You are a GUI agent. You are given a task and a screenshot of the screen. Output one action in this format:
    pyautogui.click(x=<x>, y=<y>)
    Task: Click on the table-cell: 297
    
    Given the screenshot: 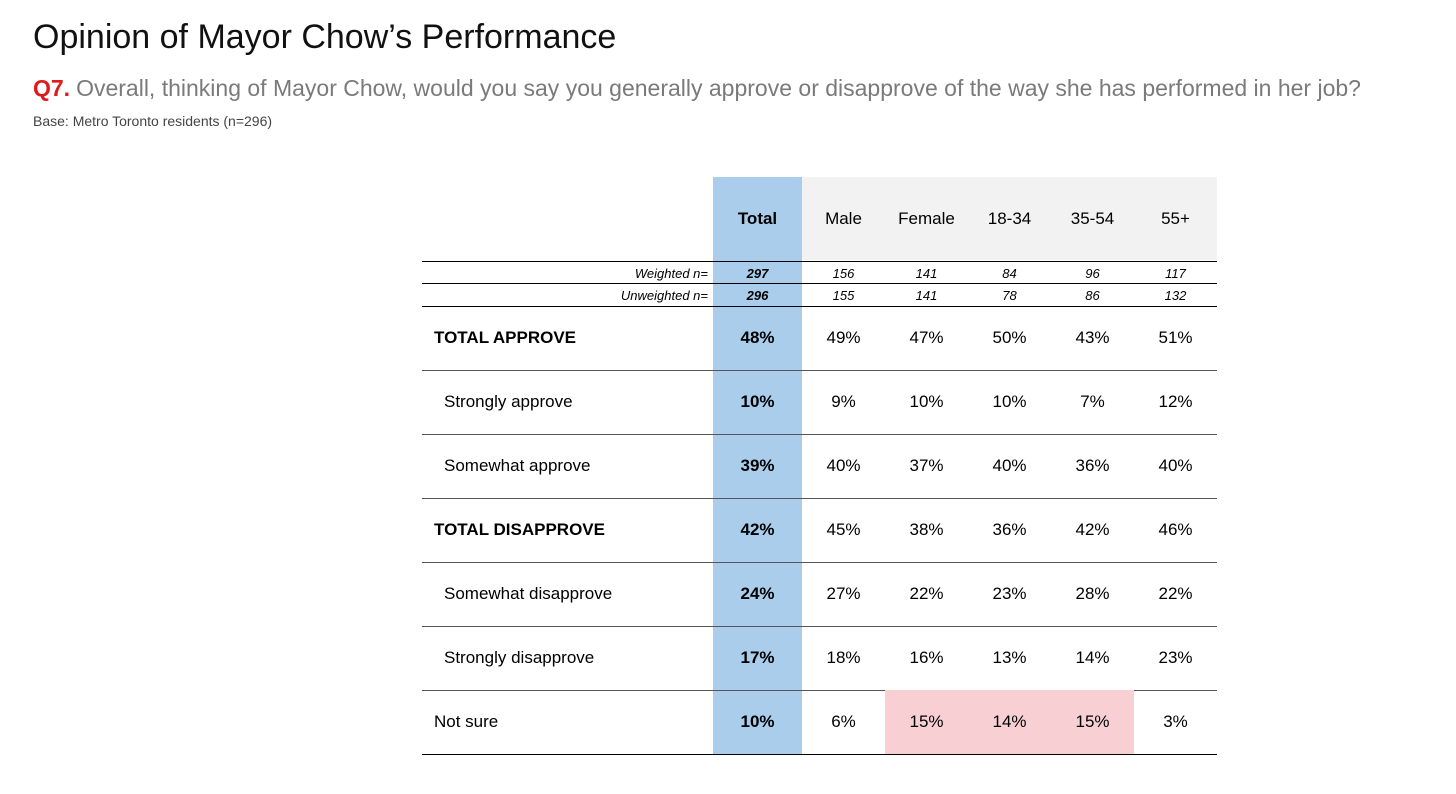 What is the action you would take?
    pyautogui.click(x=757, y=273)
    